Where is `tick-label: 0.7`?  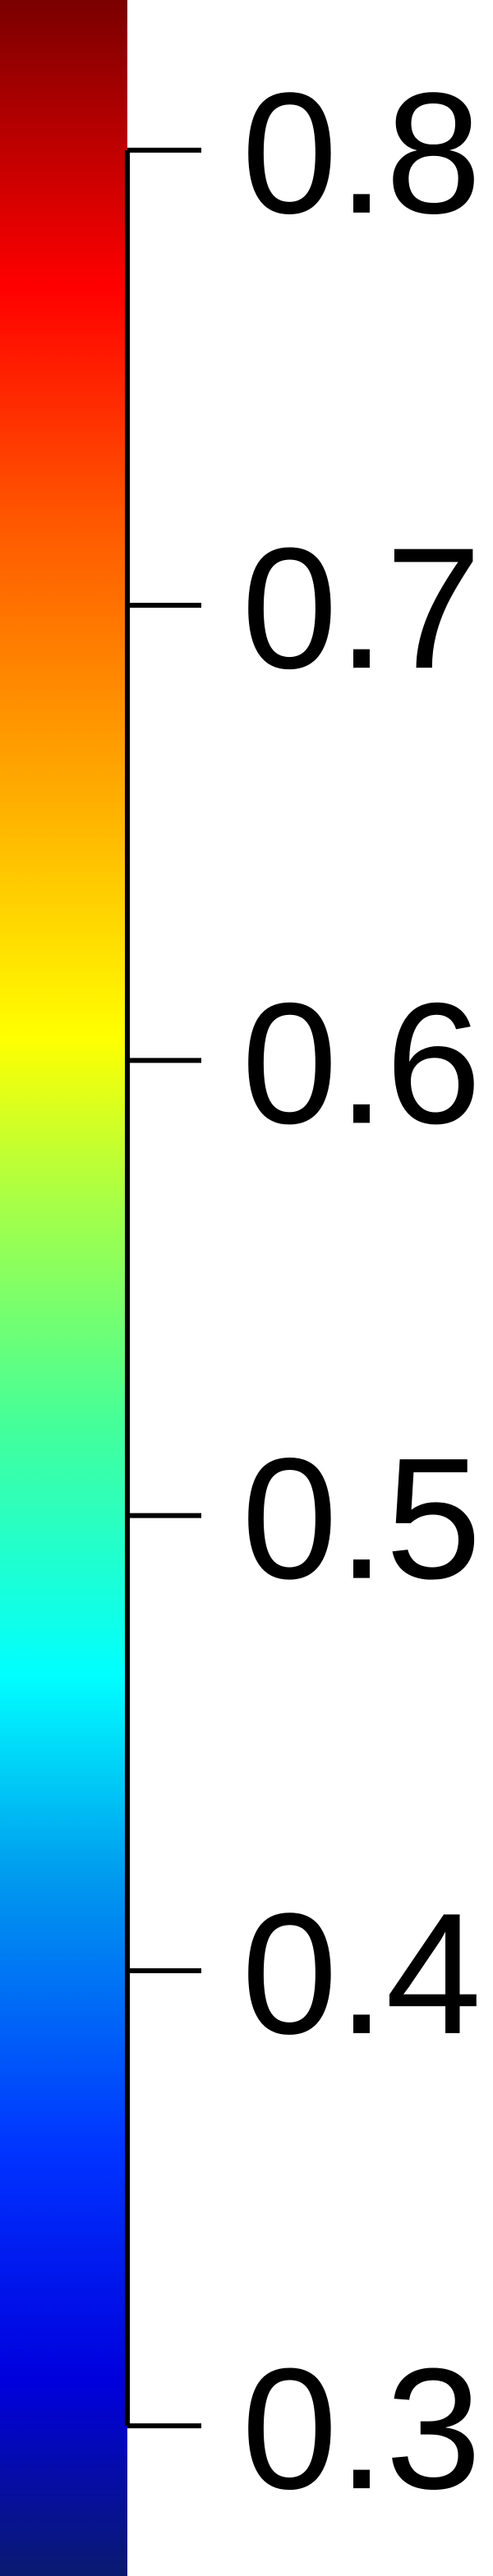 tick-label: 0.7 is located at coordinates (361, 608).